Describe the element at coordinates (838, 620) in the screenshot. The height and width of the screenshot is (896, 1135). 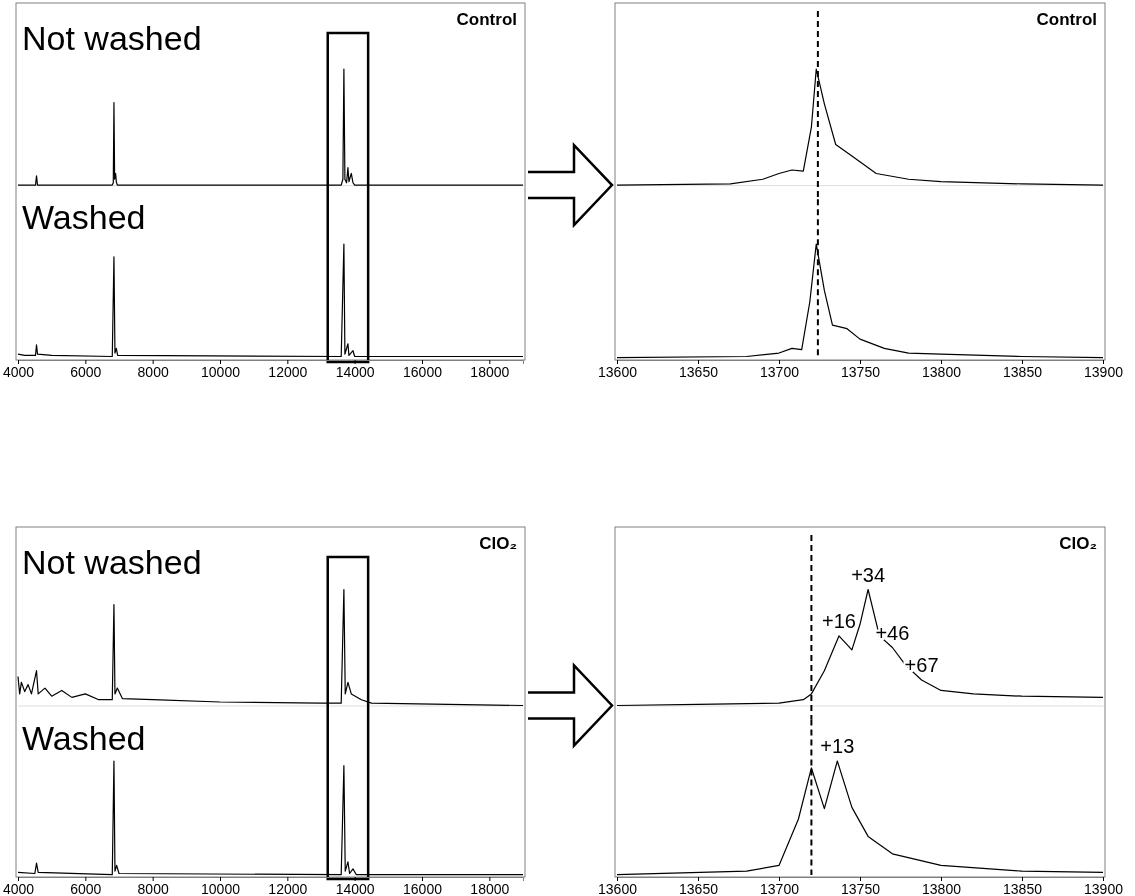
I see `annotation: +16` at that location.